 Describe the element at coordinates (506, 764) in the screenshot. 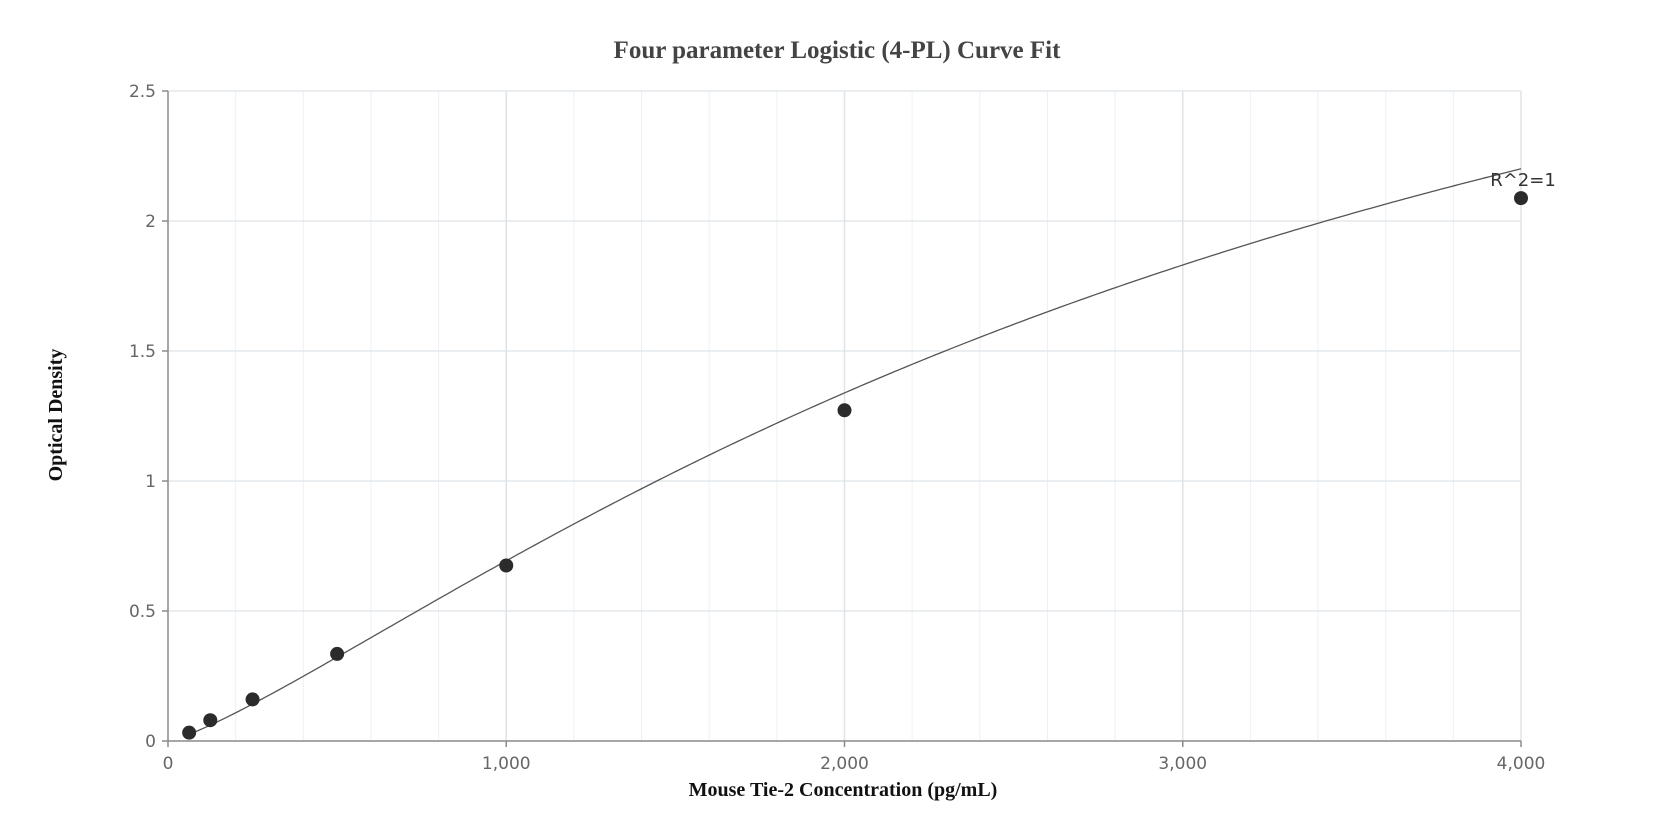

I see `x-tick-label: 1,000` at that location.